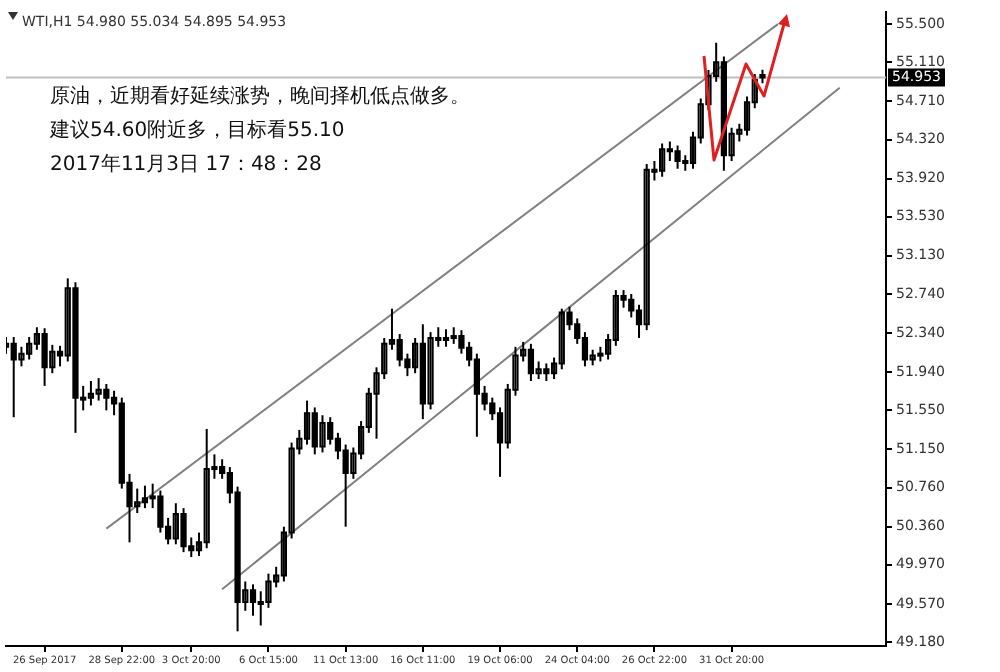  Describe the element at coordinates (260, 95) in the screenshot. I see `annotation: 原油，近期看好延续涨势，晚间择机低点做多。` at that location.